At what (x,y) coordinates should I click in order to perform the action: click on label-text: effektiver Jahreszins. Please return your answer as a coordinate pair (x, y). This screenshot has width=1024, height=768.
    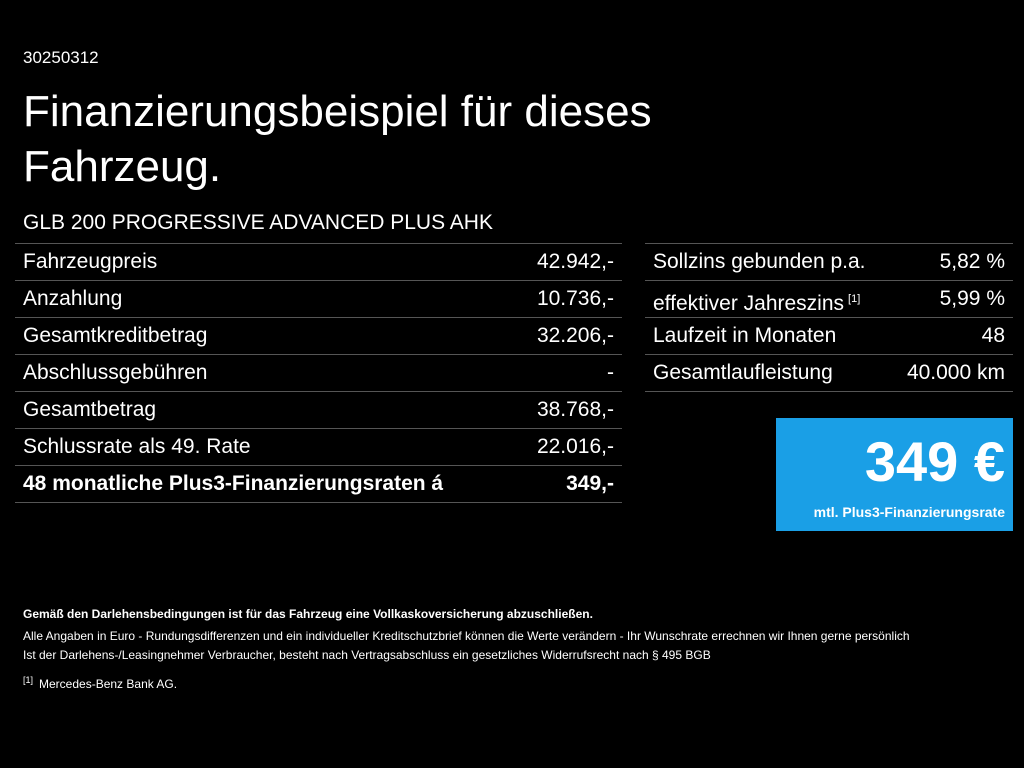
    Looking at the image, I should click on (749, 303).